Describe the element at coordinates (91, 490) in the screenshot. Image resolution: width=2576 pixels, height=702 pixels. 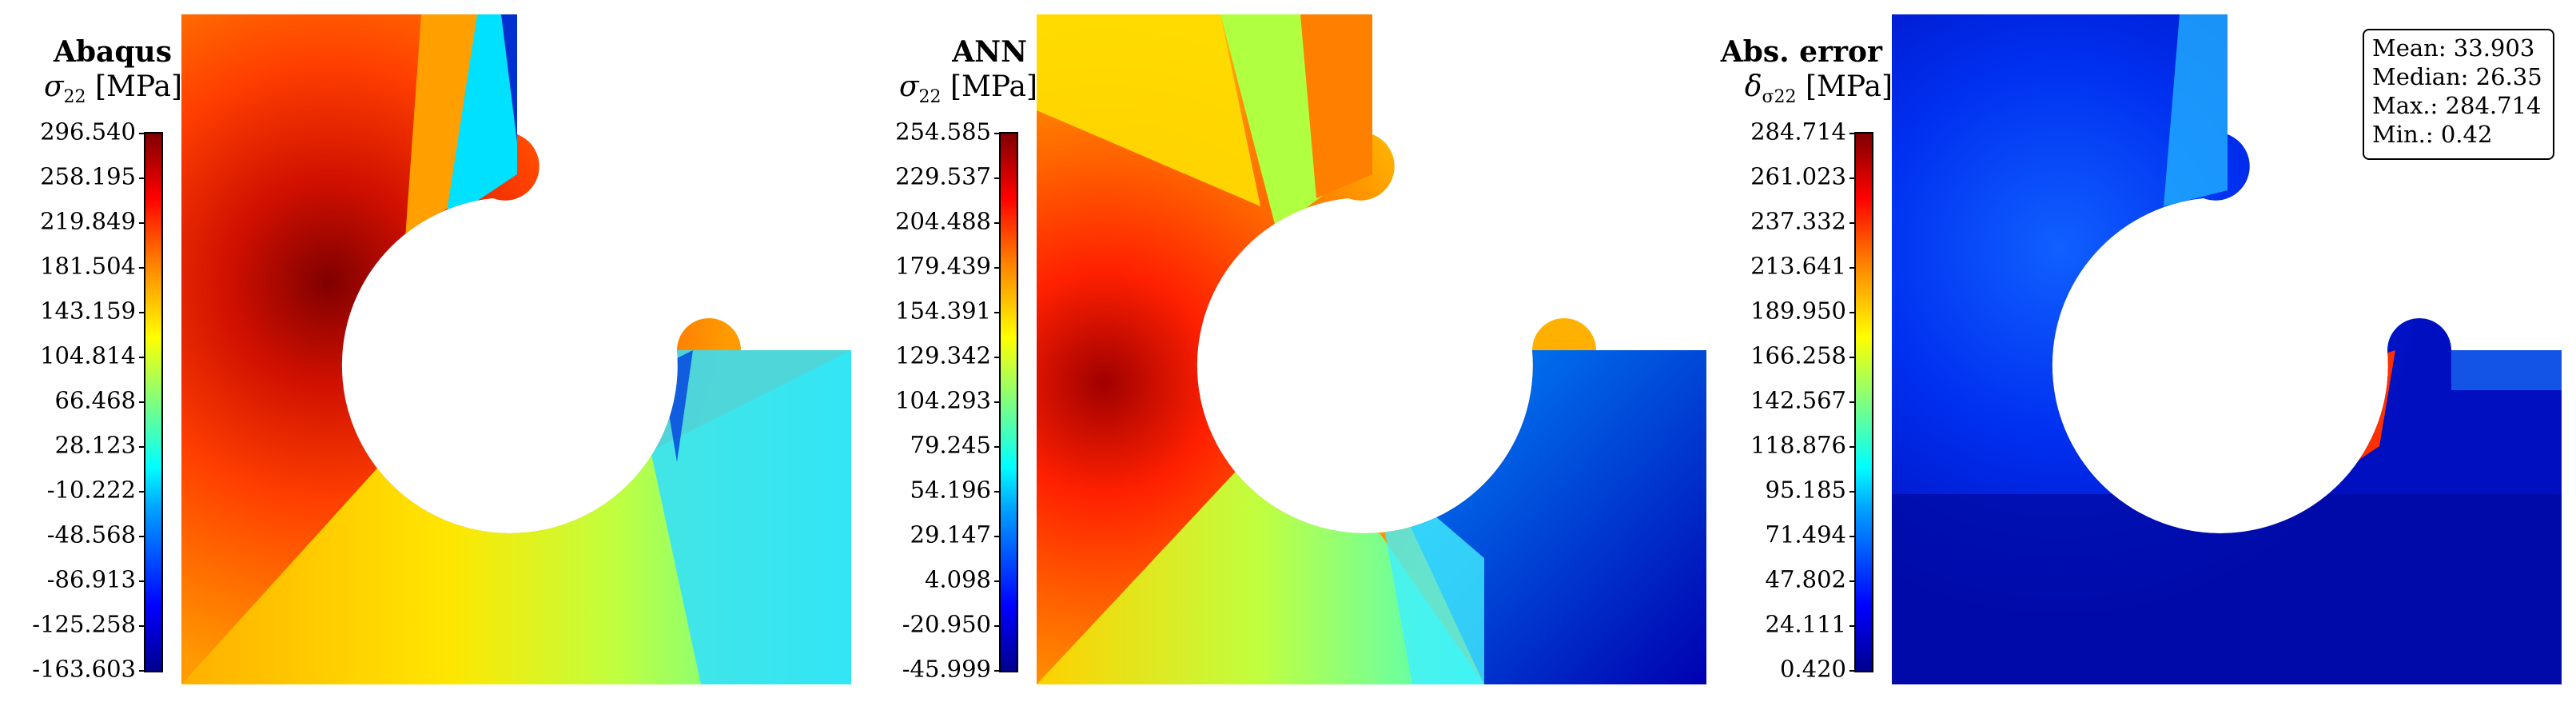
I see `tick-label: -10.222` at that location.